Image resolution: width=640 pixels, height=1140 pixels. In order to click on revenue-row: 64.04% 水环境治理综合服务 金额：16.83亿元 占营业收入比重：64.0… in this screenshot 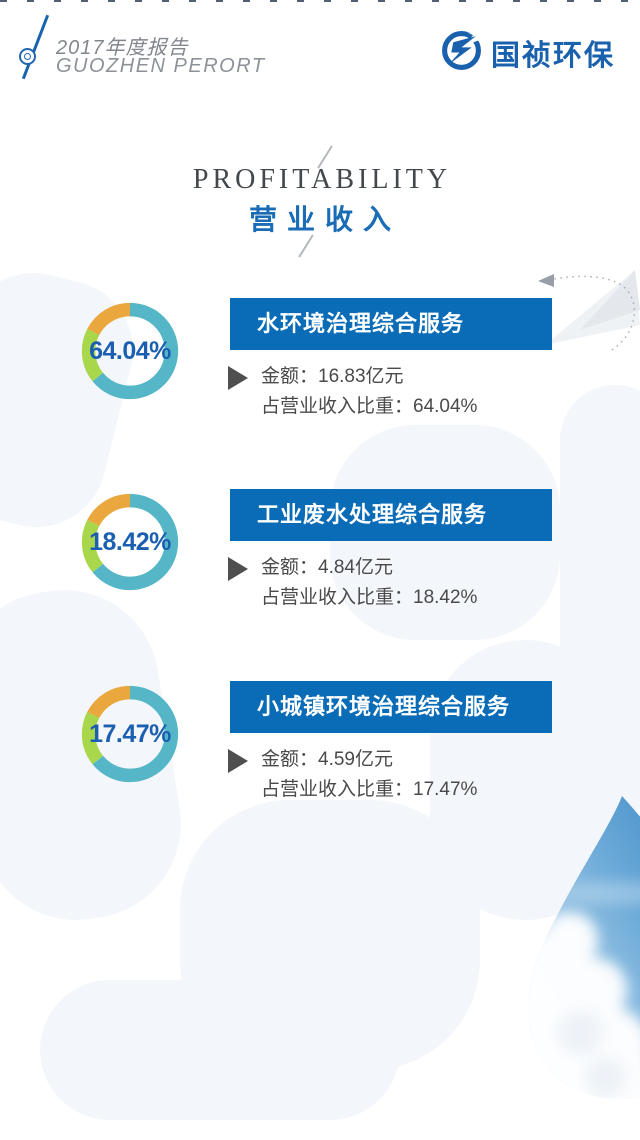, I will do `click(320, 375)`.